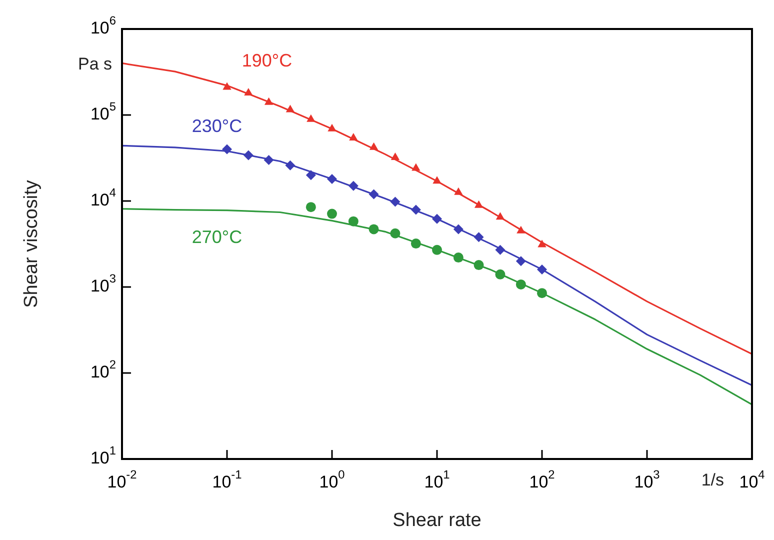 The width and height of the screenshot is (774, 540). Describe the element at coordinates (437, 521) in the screenshot. I see `x-axis-title: Shear rate` at that location.